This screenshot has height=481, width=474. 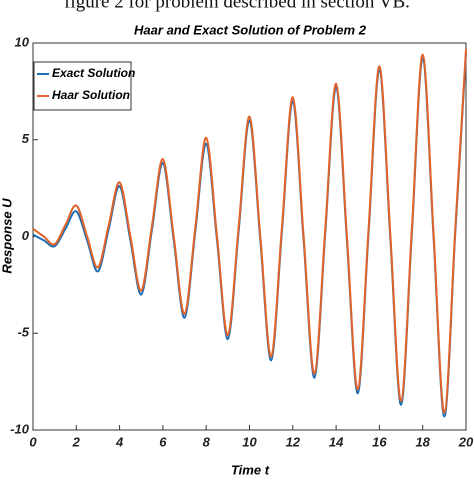 What do you see at coordinates (7, 236) in the screenshot?
I see `y-axis-label: Response U` at bounding box center [7, 236].